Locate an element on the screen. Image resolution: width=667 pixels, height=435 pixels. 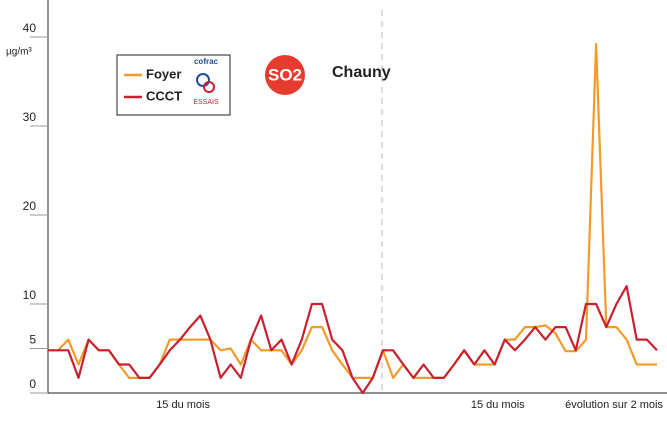
legend-box is located at coordinates (173, 85).